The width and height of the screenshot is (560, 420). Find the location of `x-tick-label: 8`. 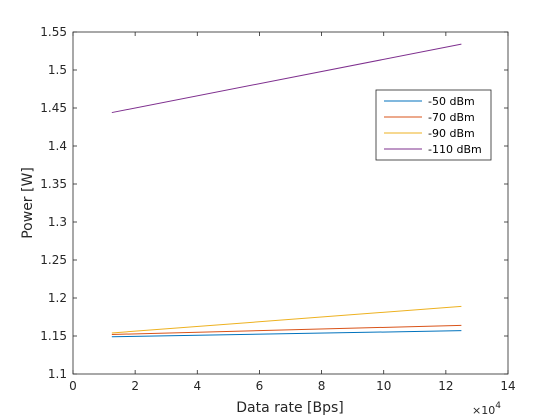

x-tick-label: 8 is located at coordinates (322, 386).